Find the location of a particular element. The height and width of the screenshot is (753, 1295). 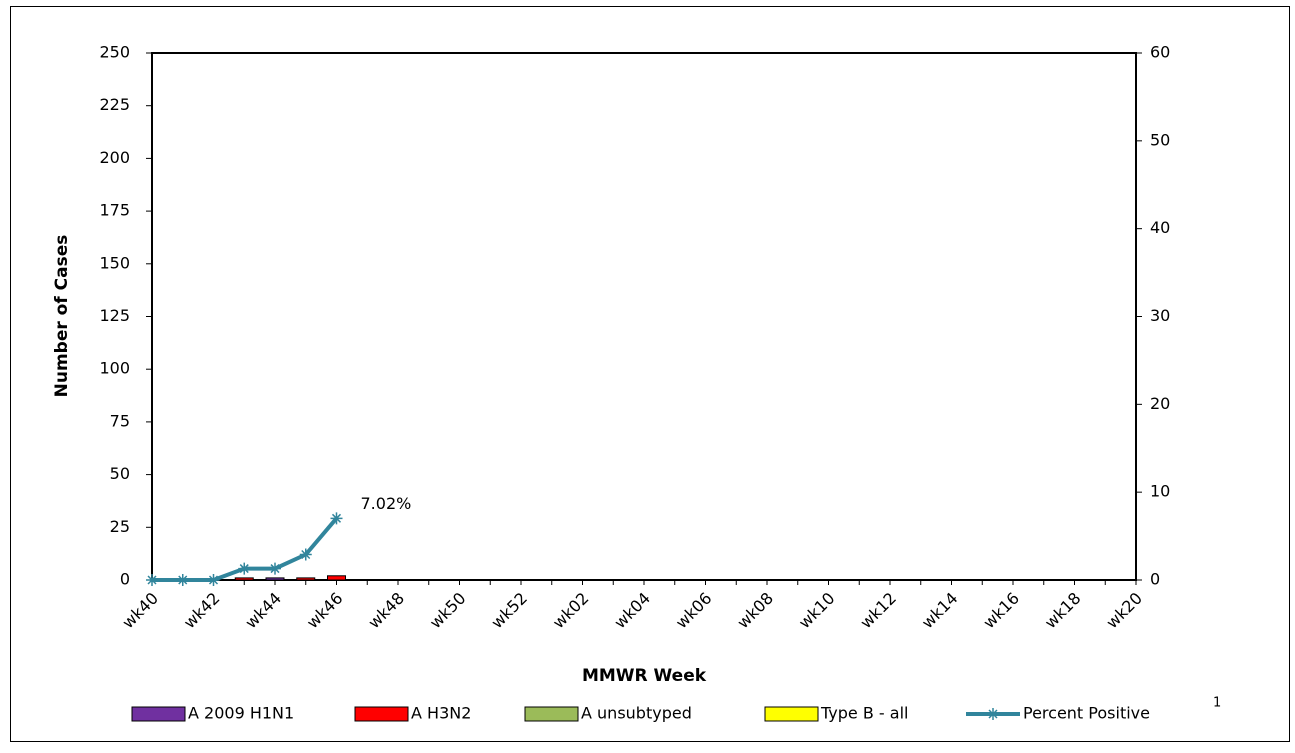

y2-tick-label: 10 is located at coordinates (1160, 491).